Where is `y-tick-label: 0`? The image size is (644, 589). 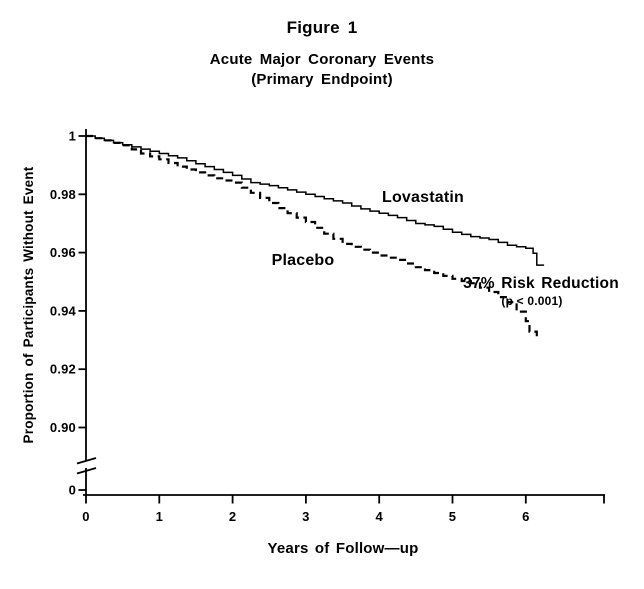 y-tick-label: 0 is located at coordinates (72, 490).